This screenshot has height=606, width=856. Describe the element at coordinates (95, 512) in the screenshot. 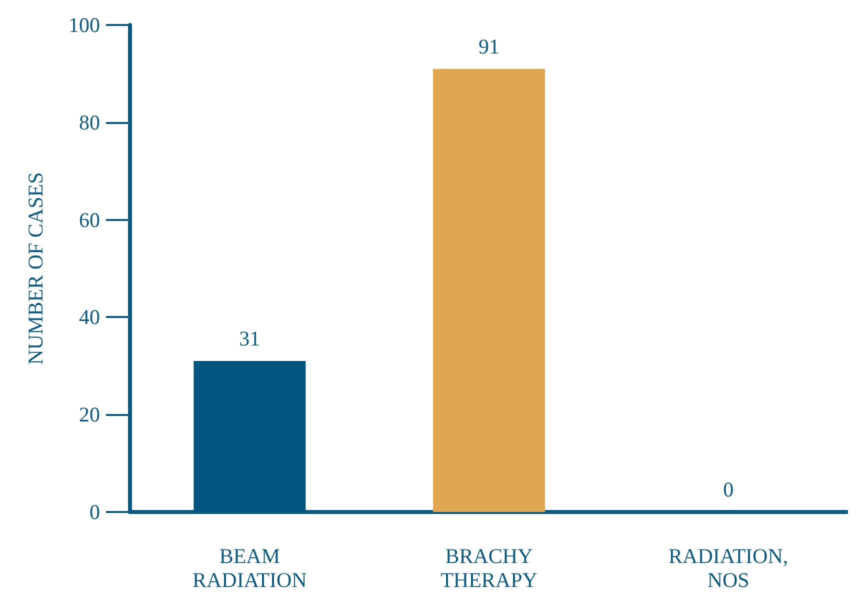

I see `y-tick-label: 0` at that location.